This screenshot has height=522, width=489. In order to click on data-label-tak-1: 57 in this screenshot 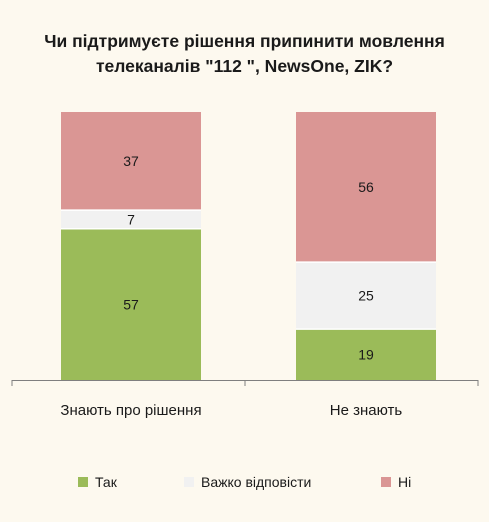, I will do `click(131, 304)`.